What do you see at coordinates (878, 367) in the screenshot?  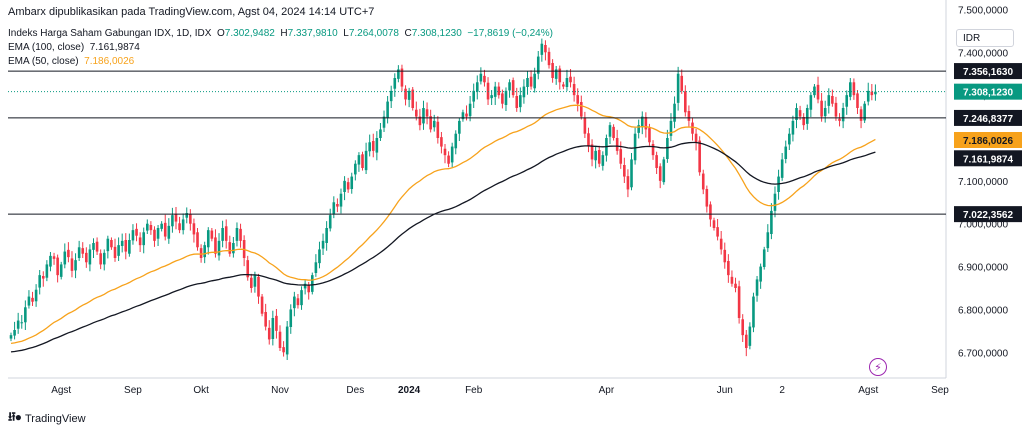 I see `lightning-icon: ⚡` at bounding box center [878, 367].